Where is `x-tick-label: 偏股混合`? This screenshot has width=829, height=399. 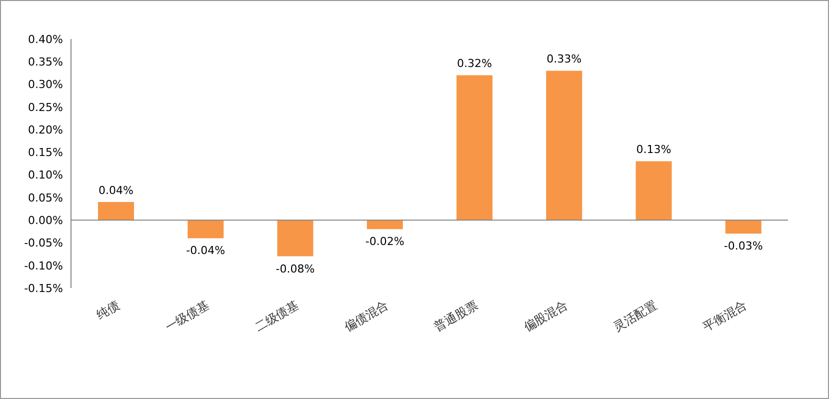
x-tick-label: 偏股混合 is located at coordinates (545, 316).